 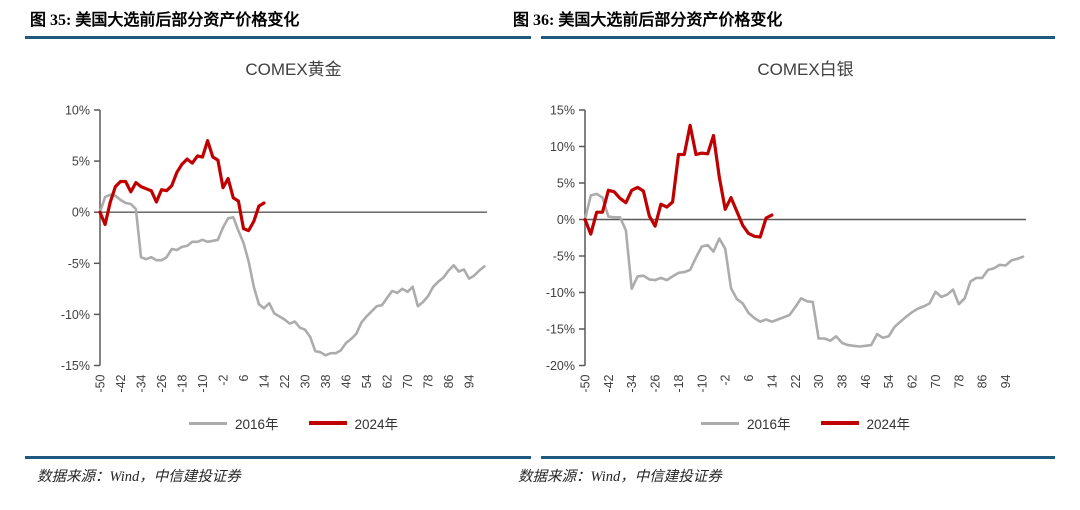 What do you see at coordinates (805, 423) in the screenshot?
I see `chart-legend-silver: 2016年 2024年` at bounding box center [805, 423].